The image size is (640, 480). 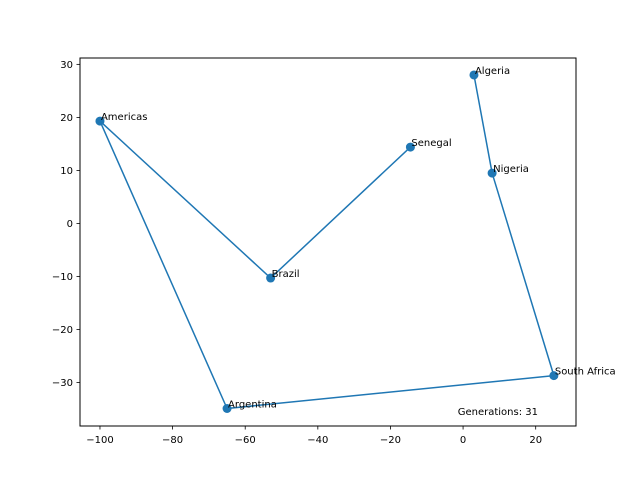 What do you see at coordinates (498, 412) in the screenshot?
I see `generations-annotation: Generations: 31` at bounding box center [498, 412].